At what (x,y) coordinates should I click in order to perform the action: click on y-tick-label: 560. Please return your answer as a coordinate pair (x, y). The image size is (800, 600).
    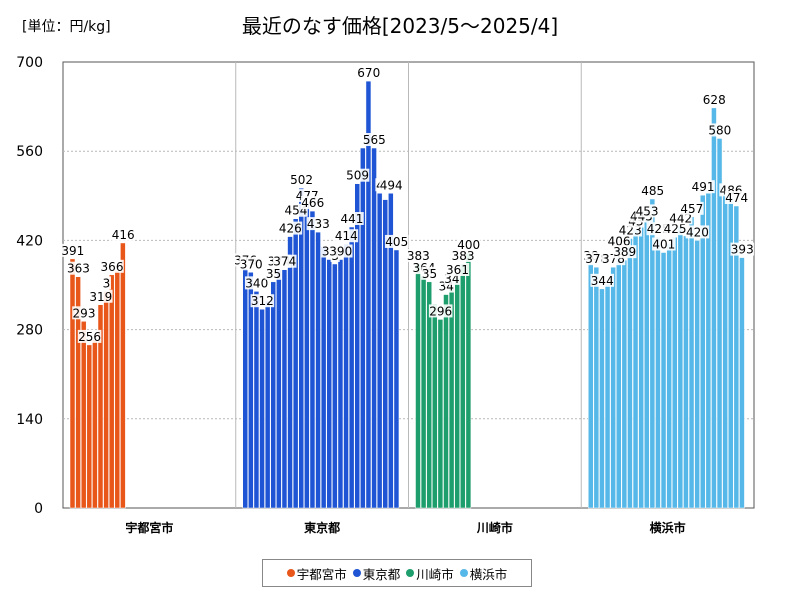
    Looking at the image, I should click on (29, 152).